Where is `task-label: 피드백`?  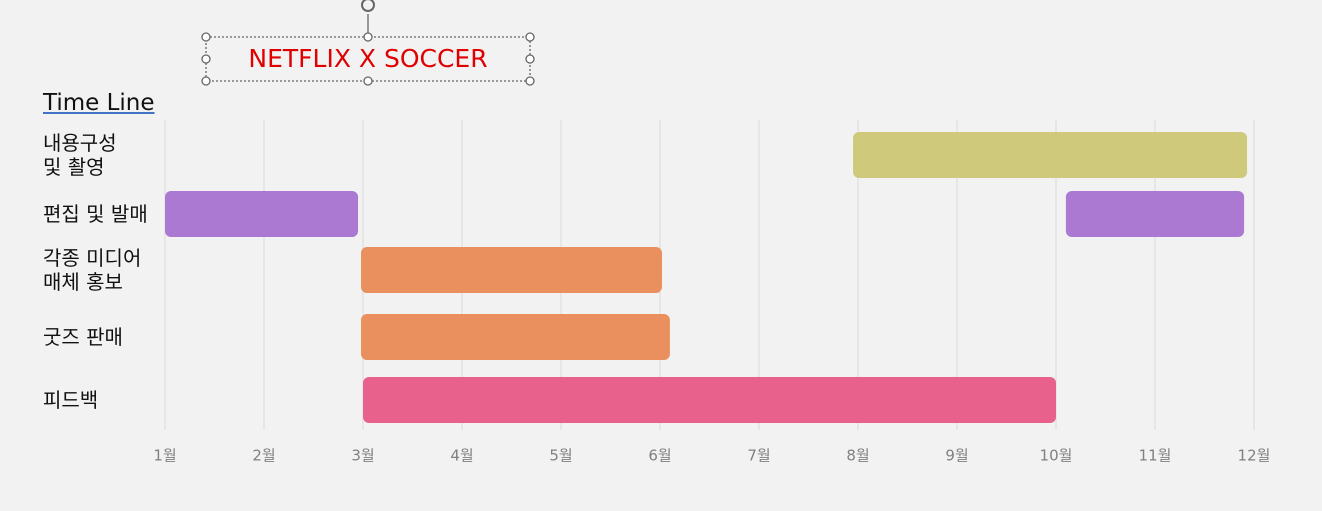
task-label: 피드백 is located at coordinates (71, 400).